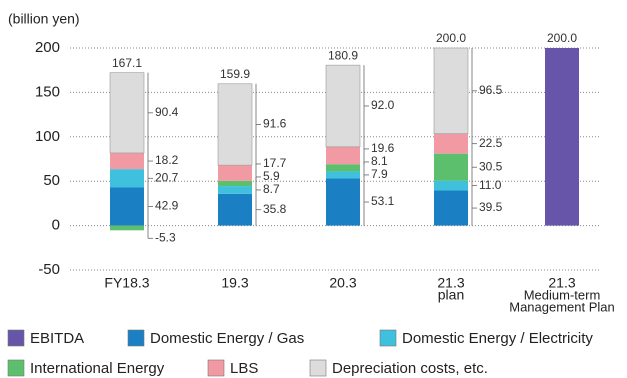 Image resolution: width=627 pixels, height=378 pixels. Describe the element at coordinates (97, 368) in the screenshot. I see `legend-label: International Energy` at that location.